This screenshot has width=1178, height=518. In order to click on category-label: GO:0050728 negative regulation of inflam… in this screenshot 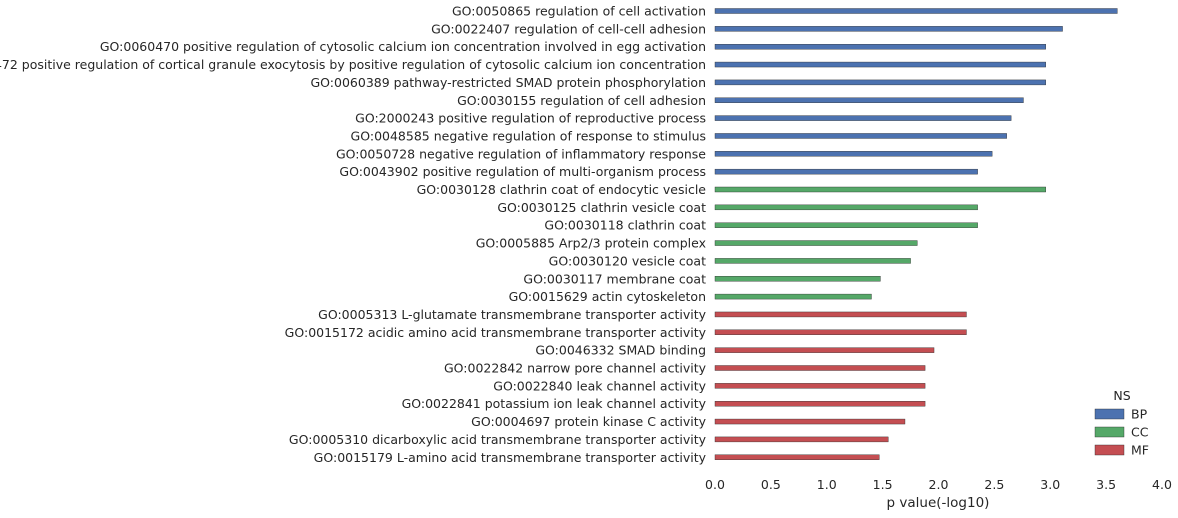, I will do `click(521, 153)`.